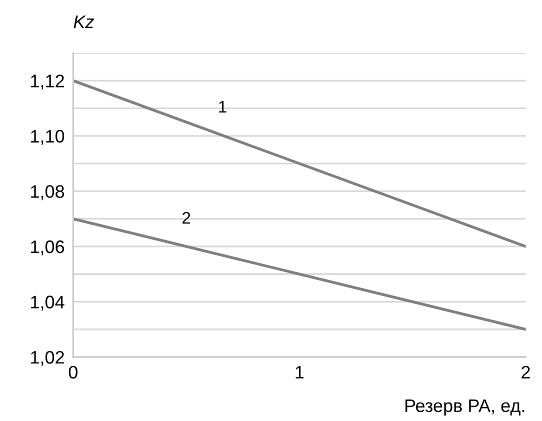 The width and height of the screenshot is (542, 421). Describe the element at coordinates (84, 22) in the screenshot. I see `y-axis-title: Kz` at that location.